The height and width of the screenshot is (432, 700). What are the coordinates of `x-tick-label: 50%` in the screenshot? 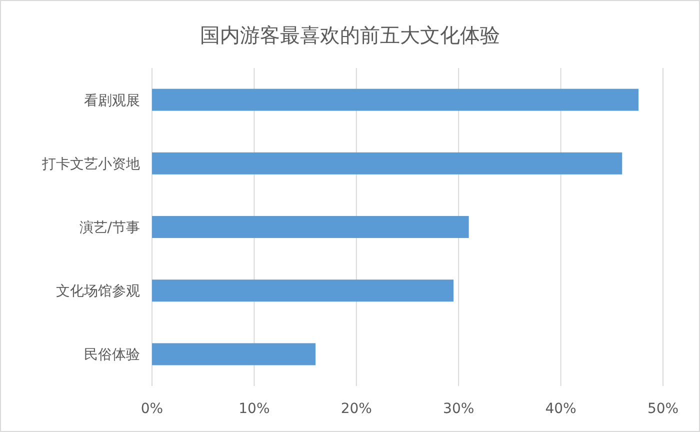 It's located at (663, 409).